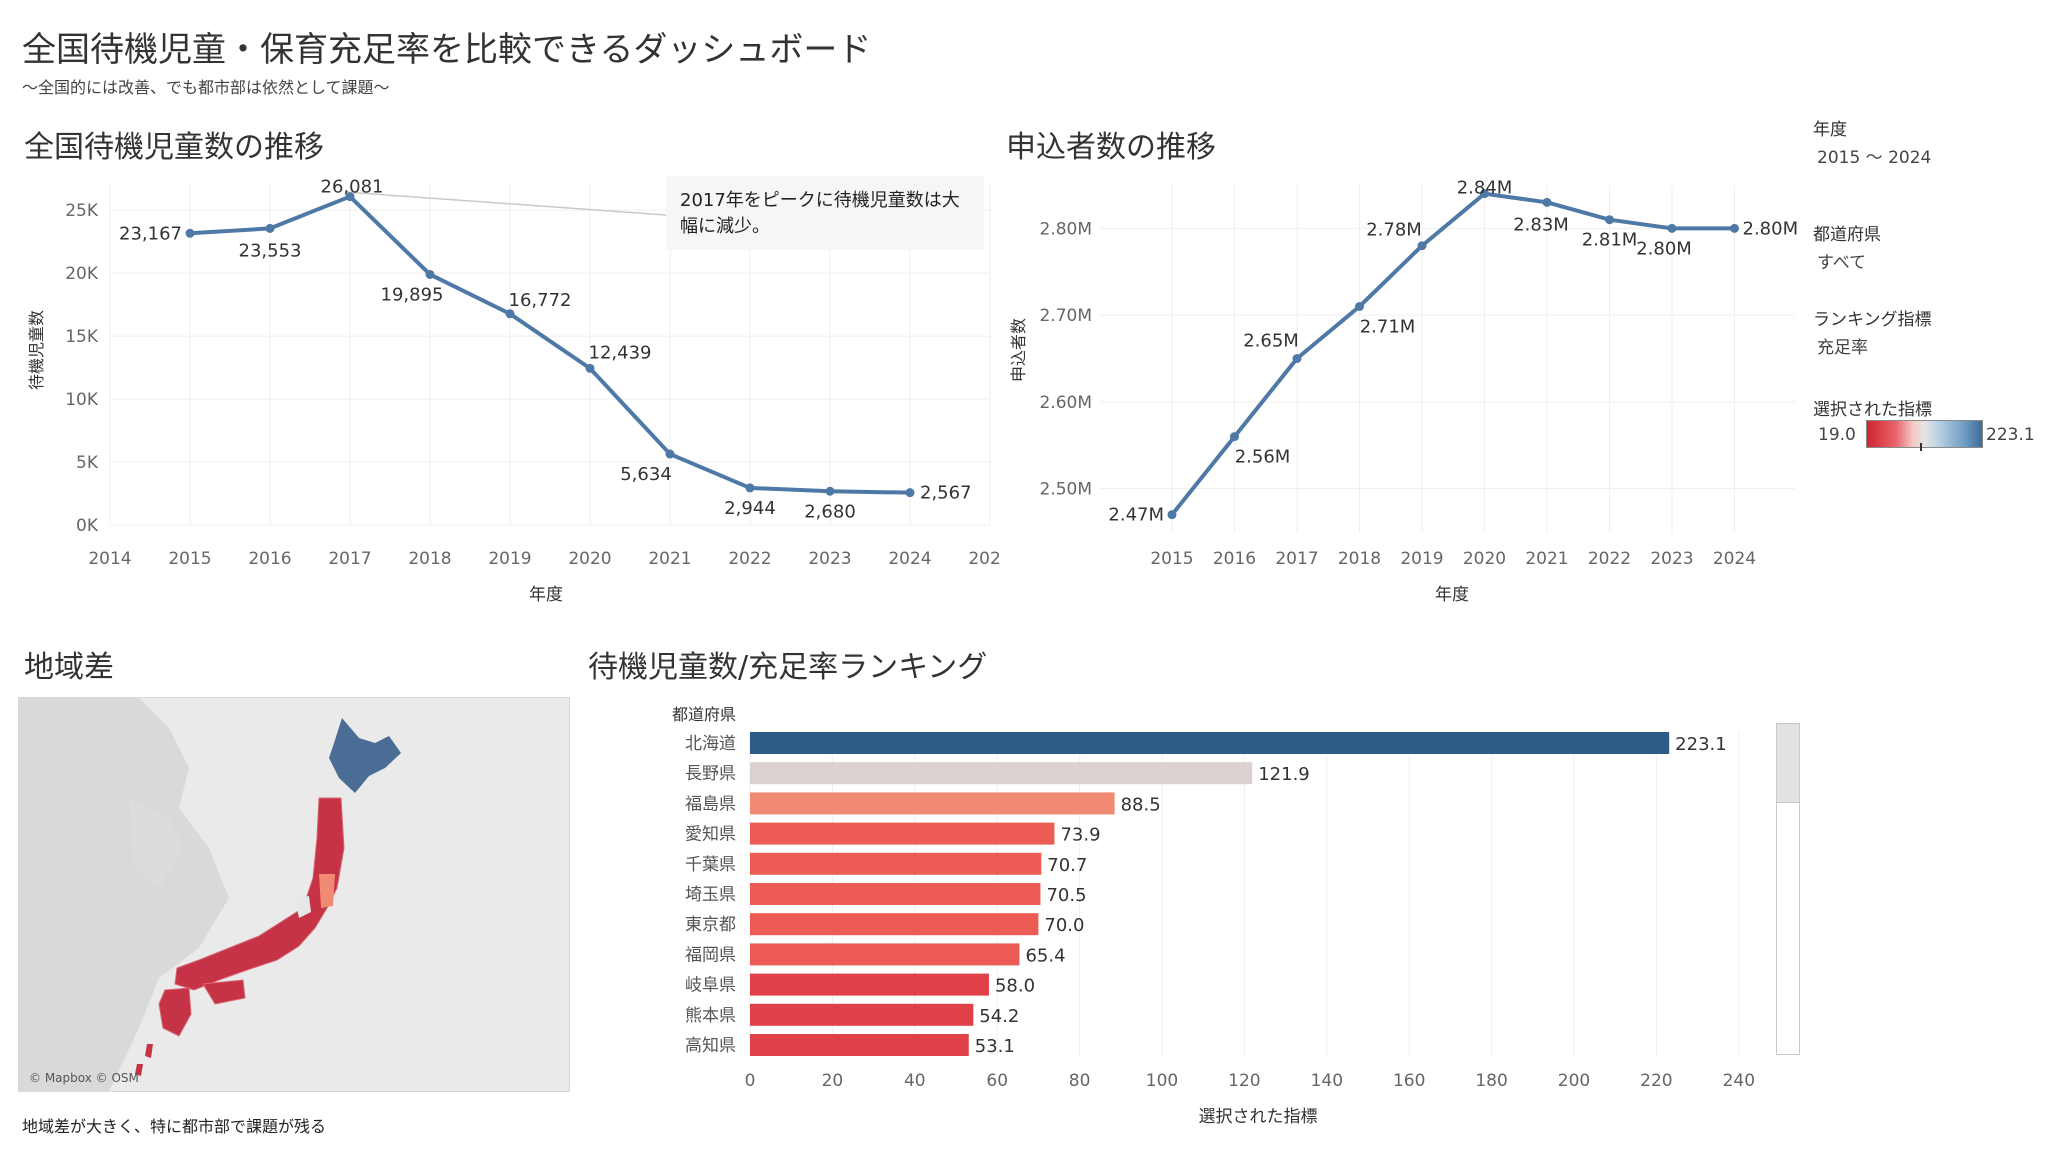 Image resolution: width=2048 pixels, height=1151 pixels. Describe the element at coordinates (589, 559) in the screenshot. I see `x-tick-label: 2020` at that location.